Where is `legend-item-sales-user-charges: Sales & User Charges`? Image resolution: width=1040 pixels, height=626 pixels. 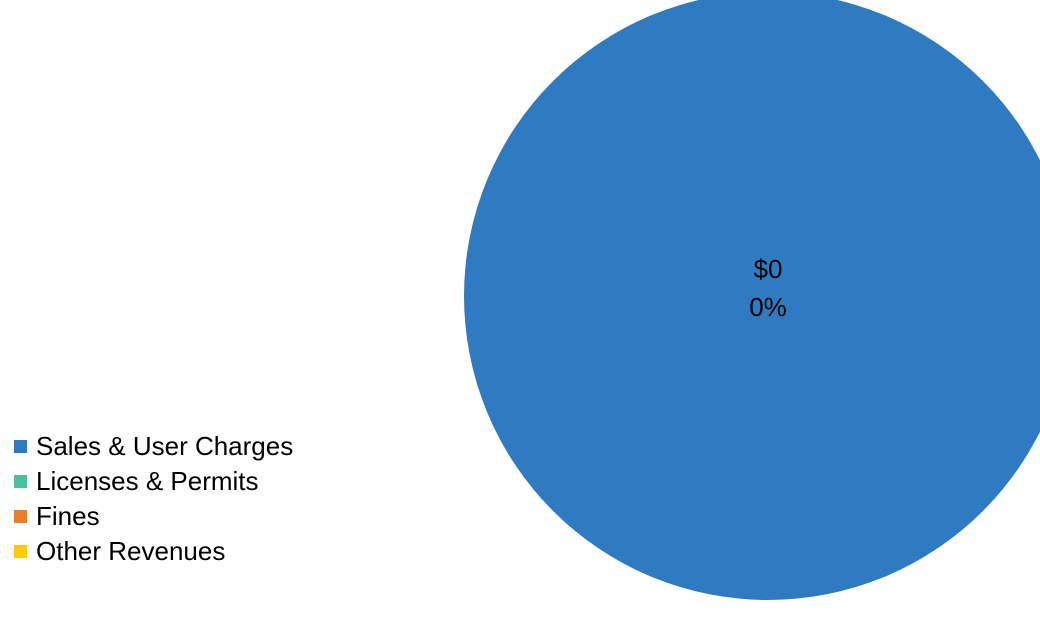 legend-item-sales-user-charges: Sales & User Charges is located at coordinates (153, 446).